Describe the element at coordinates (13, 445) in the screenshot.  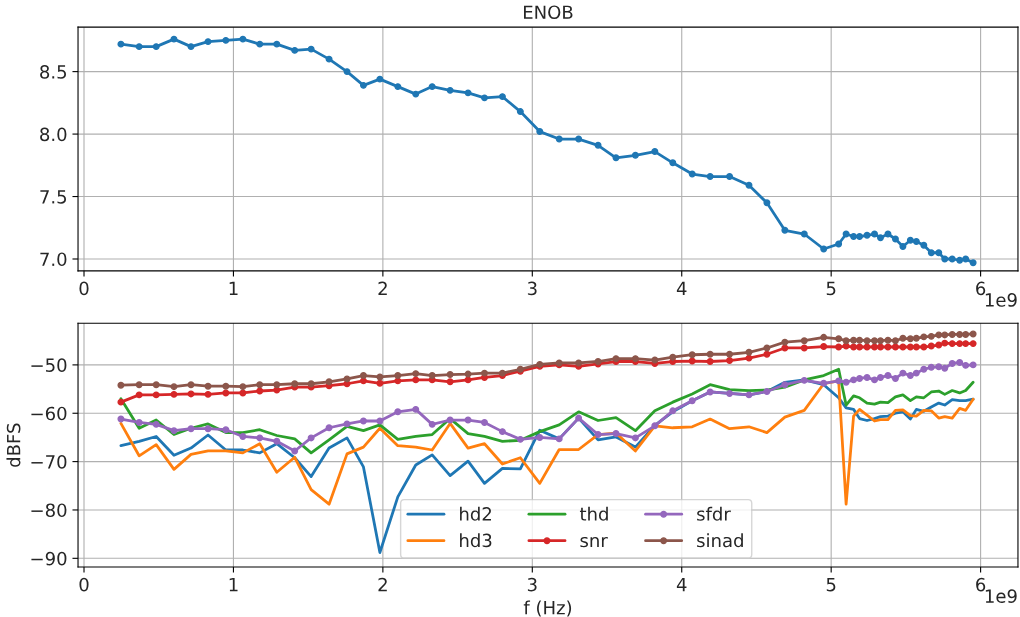
I see `y-axis-title: dBFS` at that location.